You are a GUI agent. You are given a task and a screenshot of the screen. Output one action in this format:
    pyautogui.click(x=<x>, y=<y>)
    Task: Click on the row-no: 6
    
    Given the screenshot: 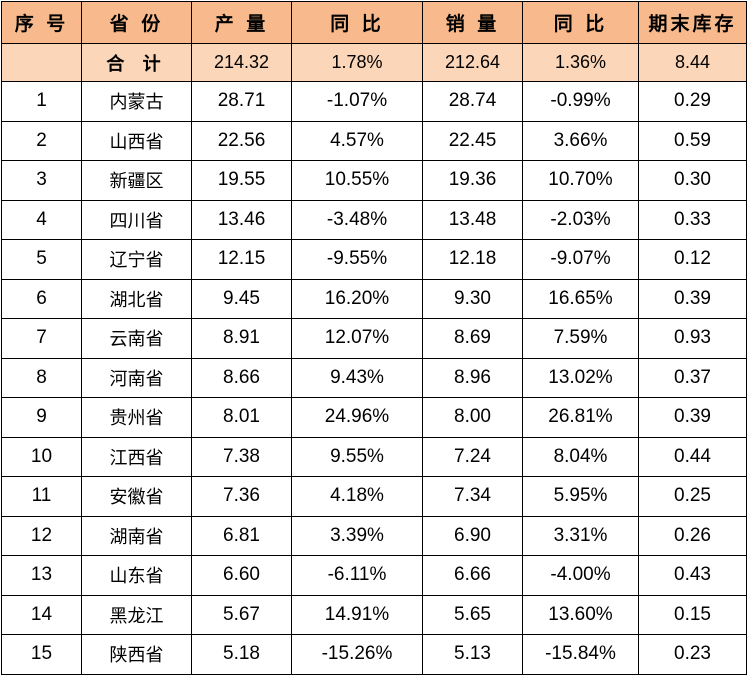 What is the action you would take?
    pyautogui.click(x=41, y=298)
    